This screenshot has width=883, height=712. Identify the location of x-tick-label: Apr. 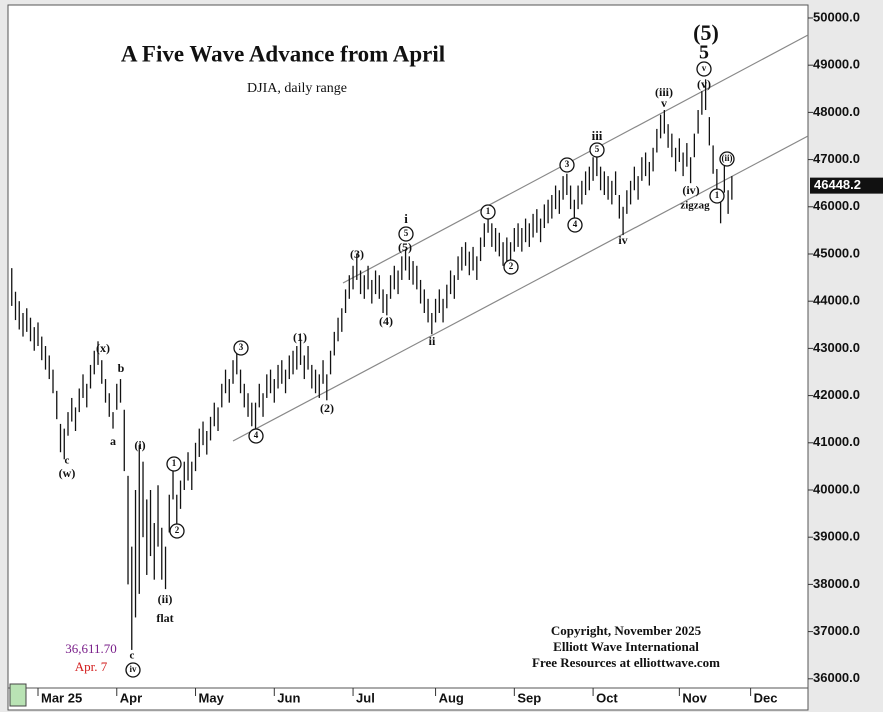
(131, 697).